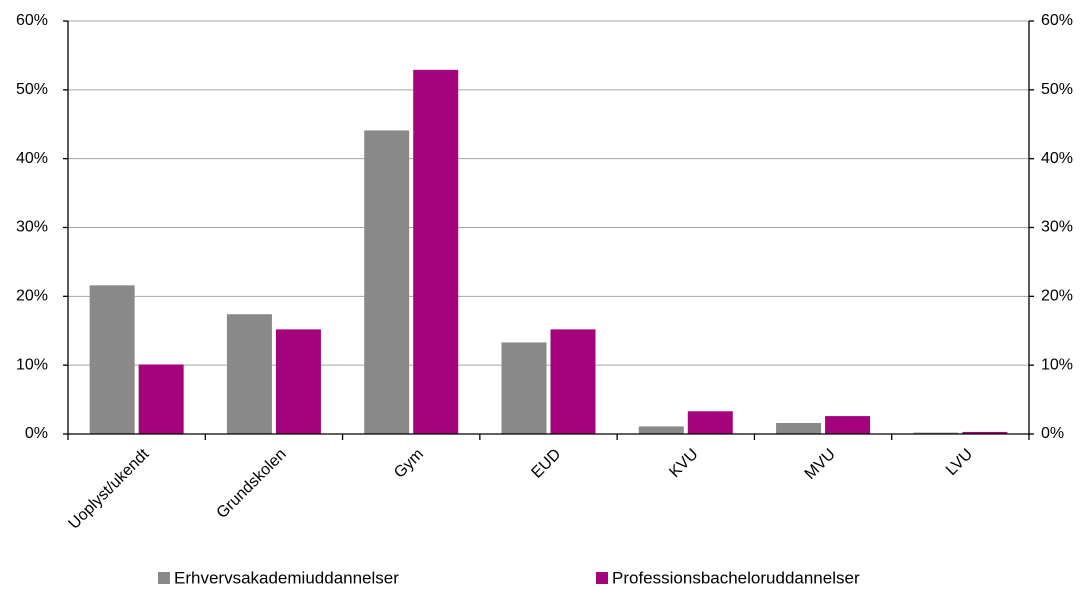  Describe the element at coordinates (1052, 433) in the screenshot. I see `y2-tick-label: 0%` at that location.